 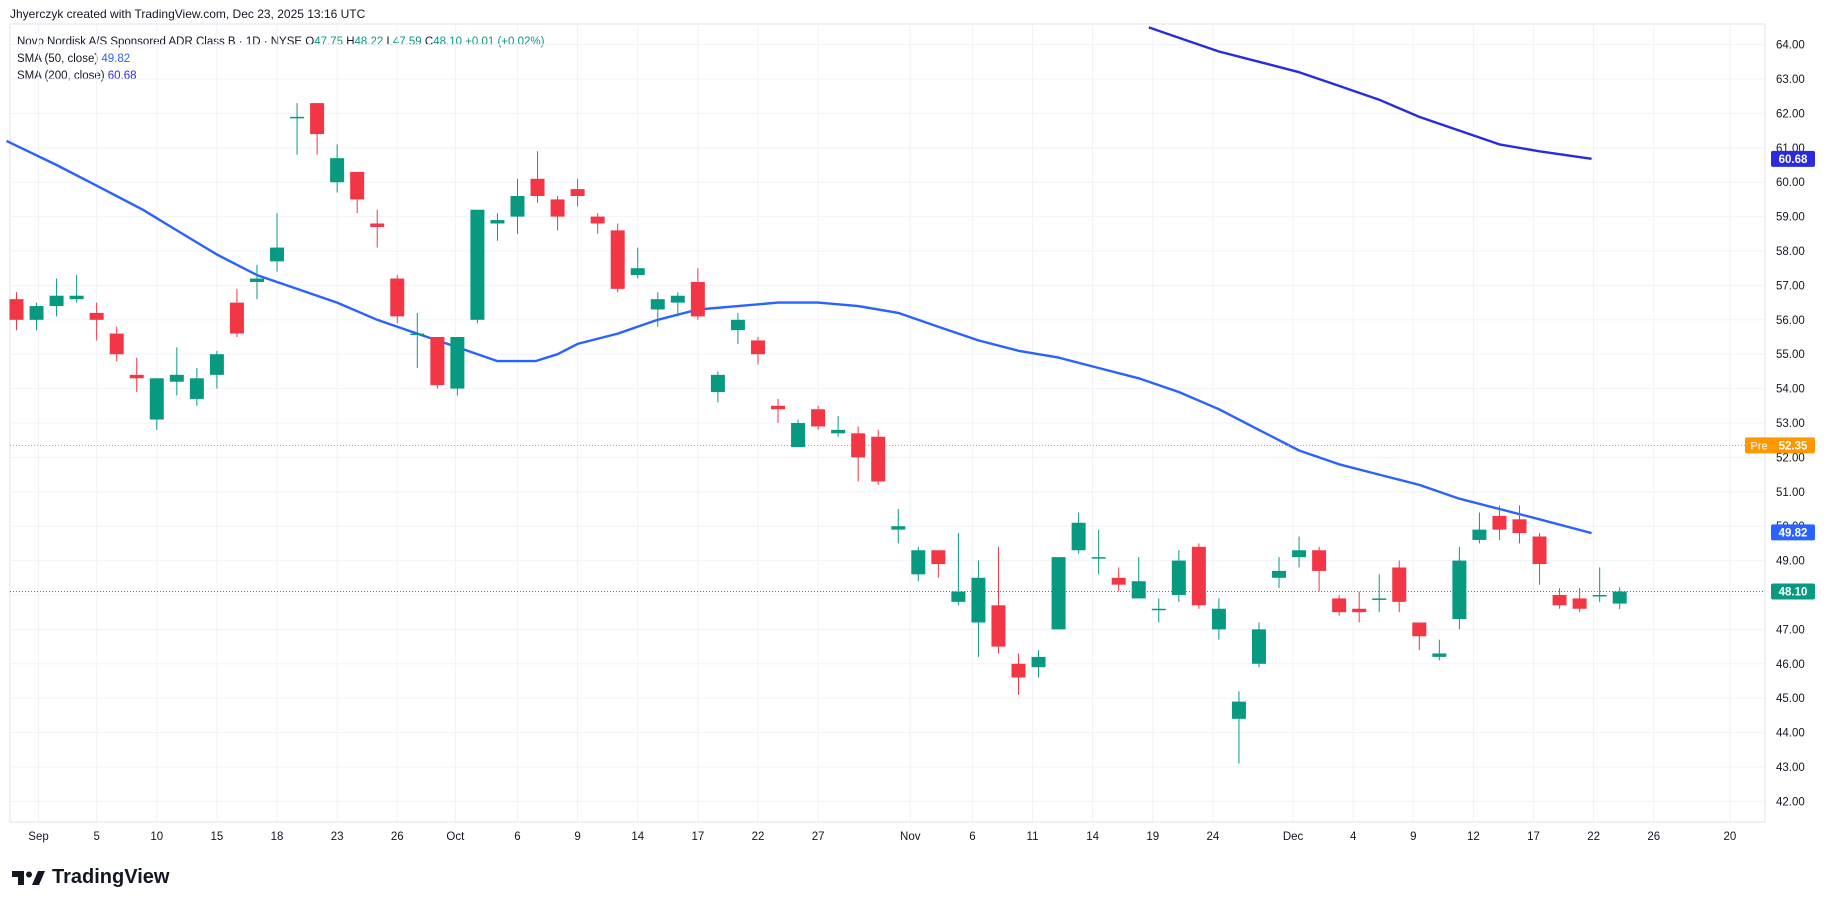 I want to click on low-label: L, so click(x=389, y=42).